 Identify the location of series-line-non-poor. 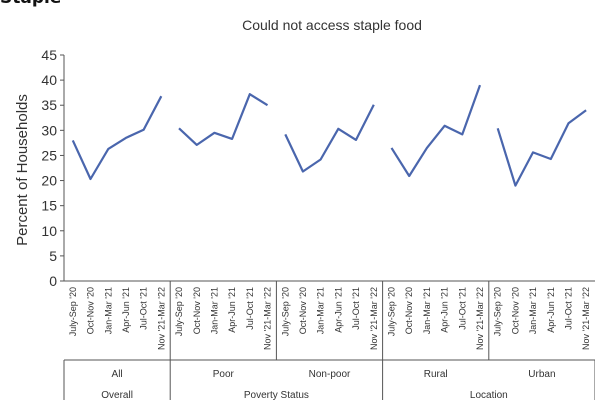
(329, 138).